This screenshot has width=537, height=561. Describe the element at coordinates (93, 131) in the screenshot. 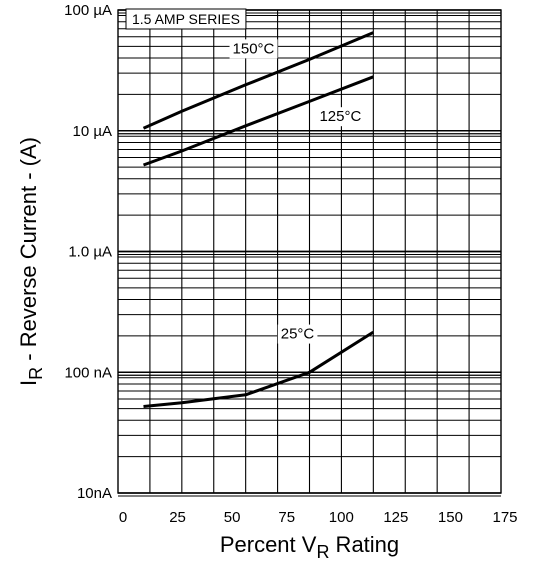

I see `y-tick-label: 10 µA` at that location.